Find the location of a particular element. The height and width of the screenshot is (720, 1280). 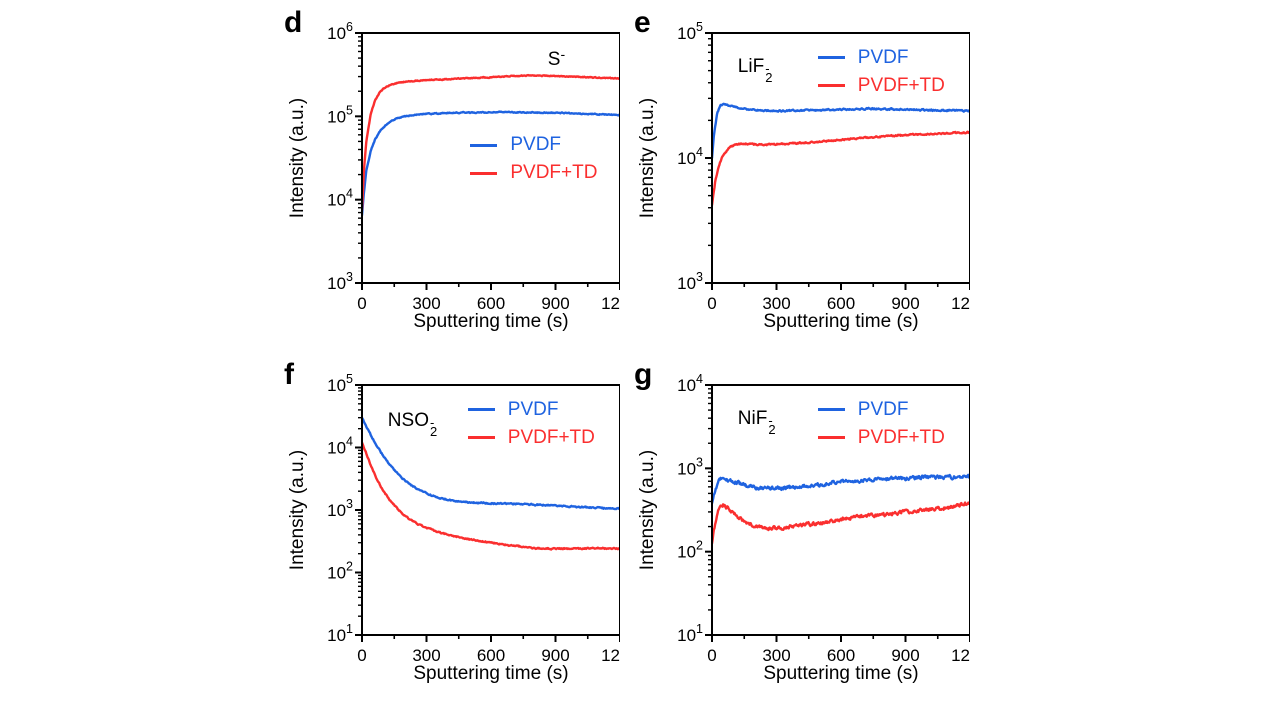

legend-d: PVDF PVDF+TD is located at coordinates (533, 159).